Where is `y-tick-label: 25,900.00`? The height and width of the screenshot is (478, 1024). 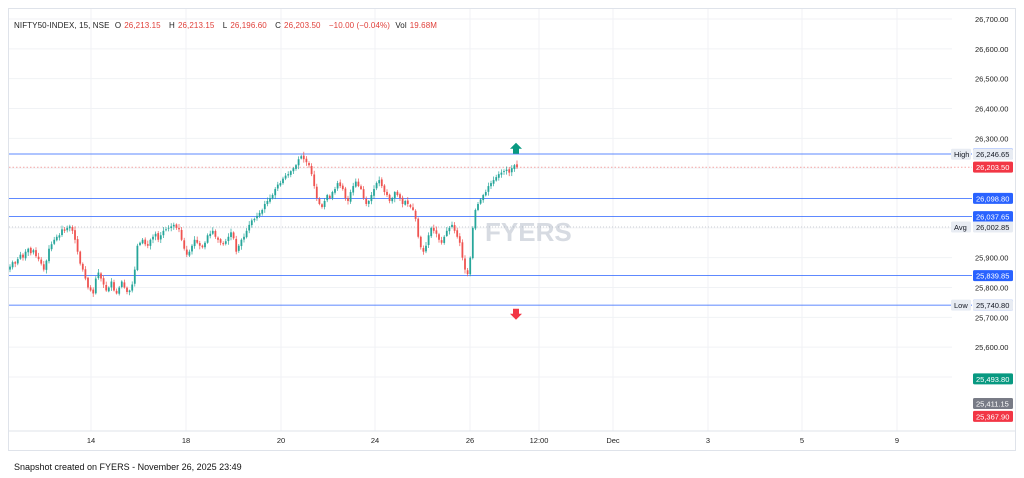 y-tick-label: 25,900.00 is located at coordinates (991, 258).